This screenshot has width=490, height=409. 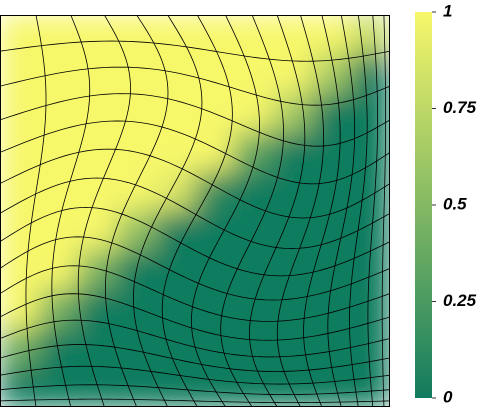 What do you see at coordinates (460, 300) in the screenshot?
I see `colorbar-tick-label: 0.25` at bounding box center [460, 300].